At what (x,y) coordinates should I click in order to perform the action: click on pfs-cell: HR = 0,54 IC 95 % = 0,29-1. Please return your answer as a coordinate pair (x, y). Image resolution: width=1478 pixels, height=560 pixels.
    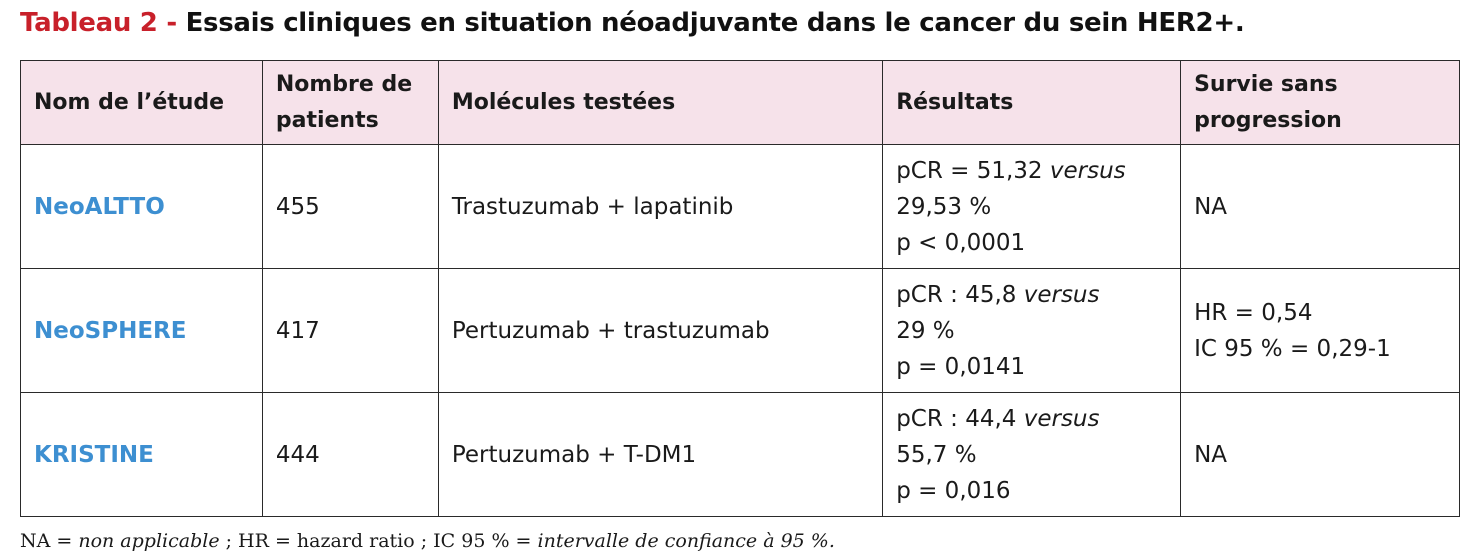
    Looking at the image, I should click on (1320, 330).